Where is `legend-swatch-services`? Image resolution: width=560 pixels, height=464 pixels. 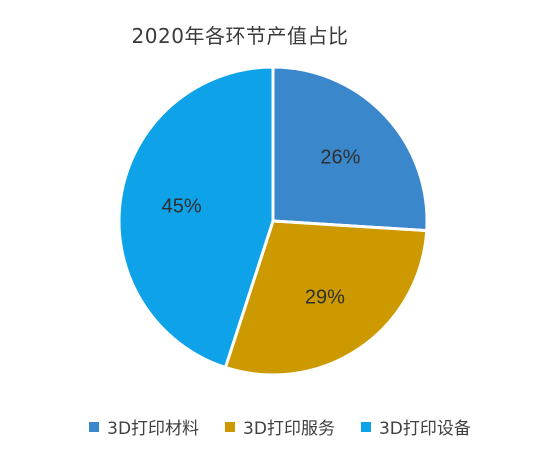 legend-swatch-services is located at coordinates (230, 426).